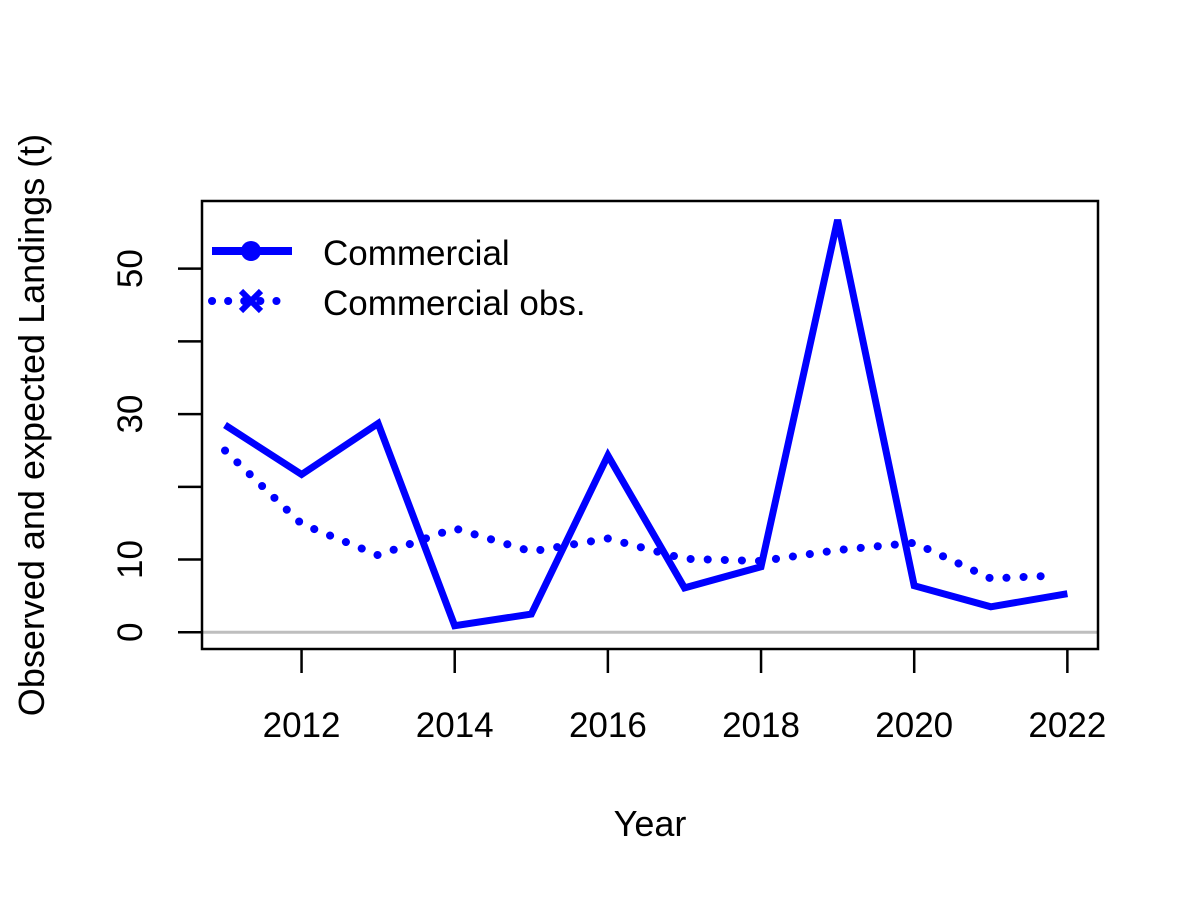  Describe the element at coordinates (251, 251) in the screenshot. I see `legend-marker-circle-icon` at that location.